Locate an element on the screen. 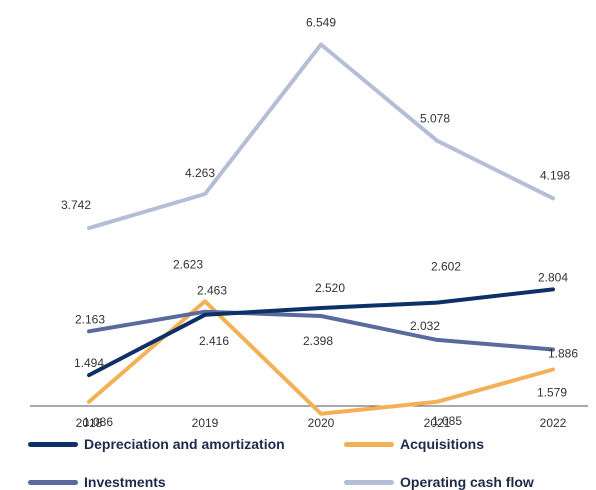 This screenshot has width=596, height=490. data-label-operating-cash-flow-2020: 6.549 is located at coordinates (321, 22).